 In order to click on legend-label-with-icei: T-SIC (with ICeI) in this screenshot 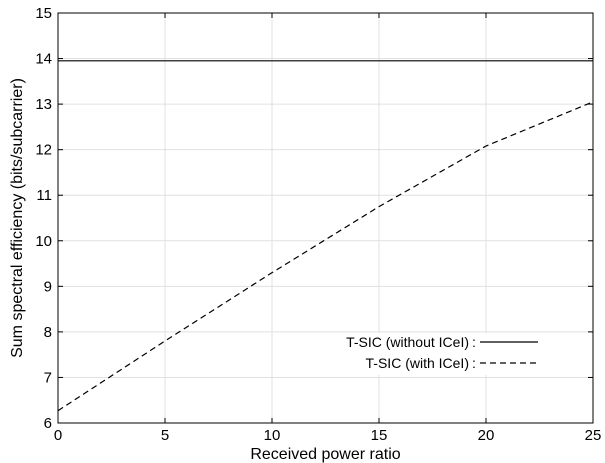, I will do `click(417, 363)`.